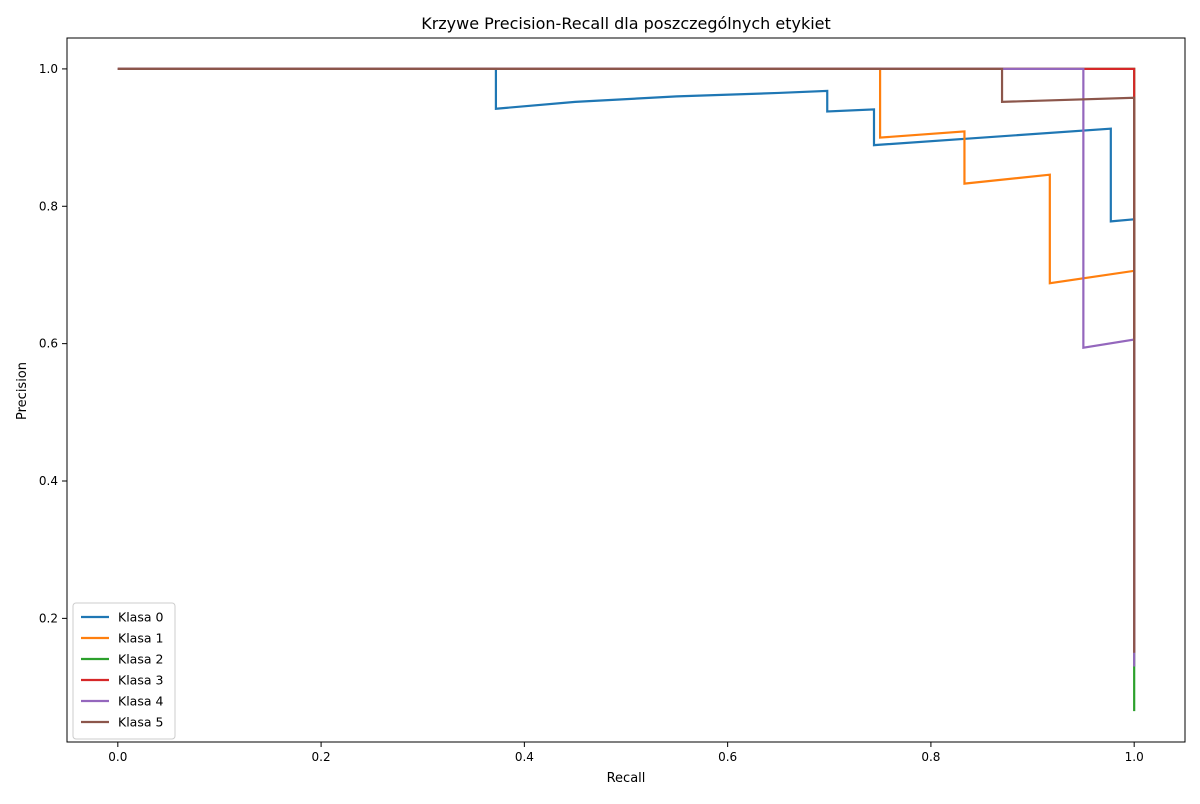 This screenshot has height=804, width=1200. What do you see at coordinates (48, 618) in the screenshot?
I see `y-tick-label: 0.2` at bounding box center [48, 618].